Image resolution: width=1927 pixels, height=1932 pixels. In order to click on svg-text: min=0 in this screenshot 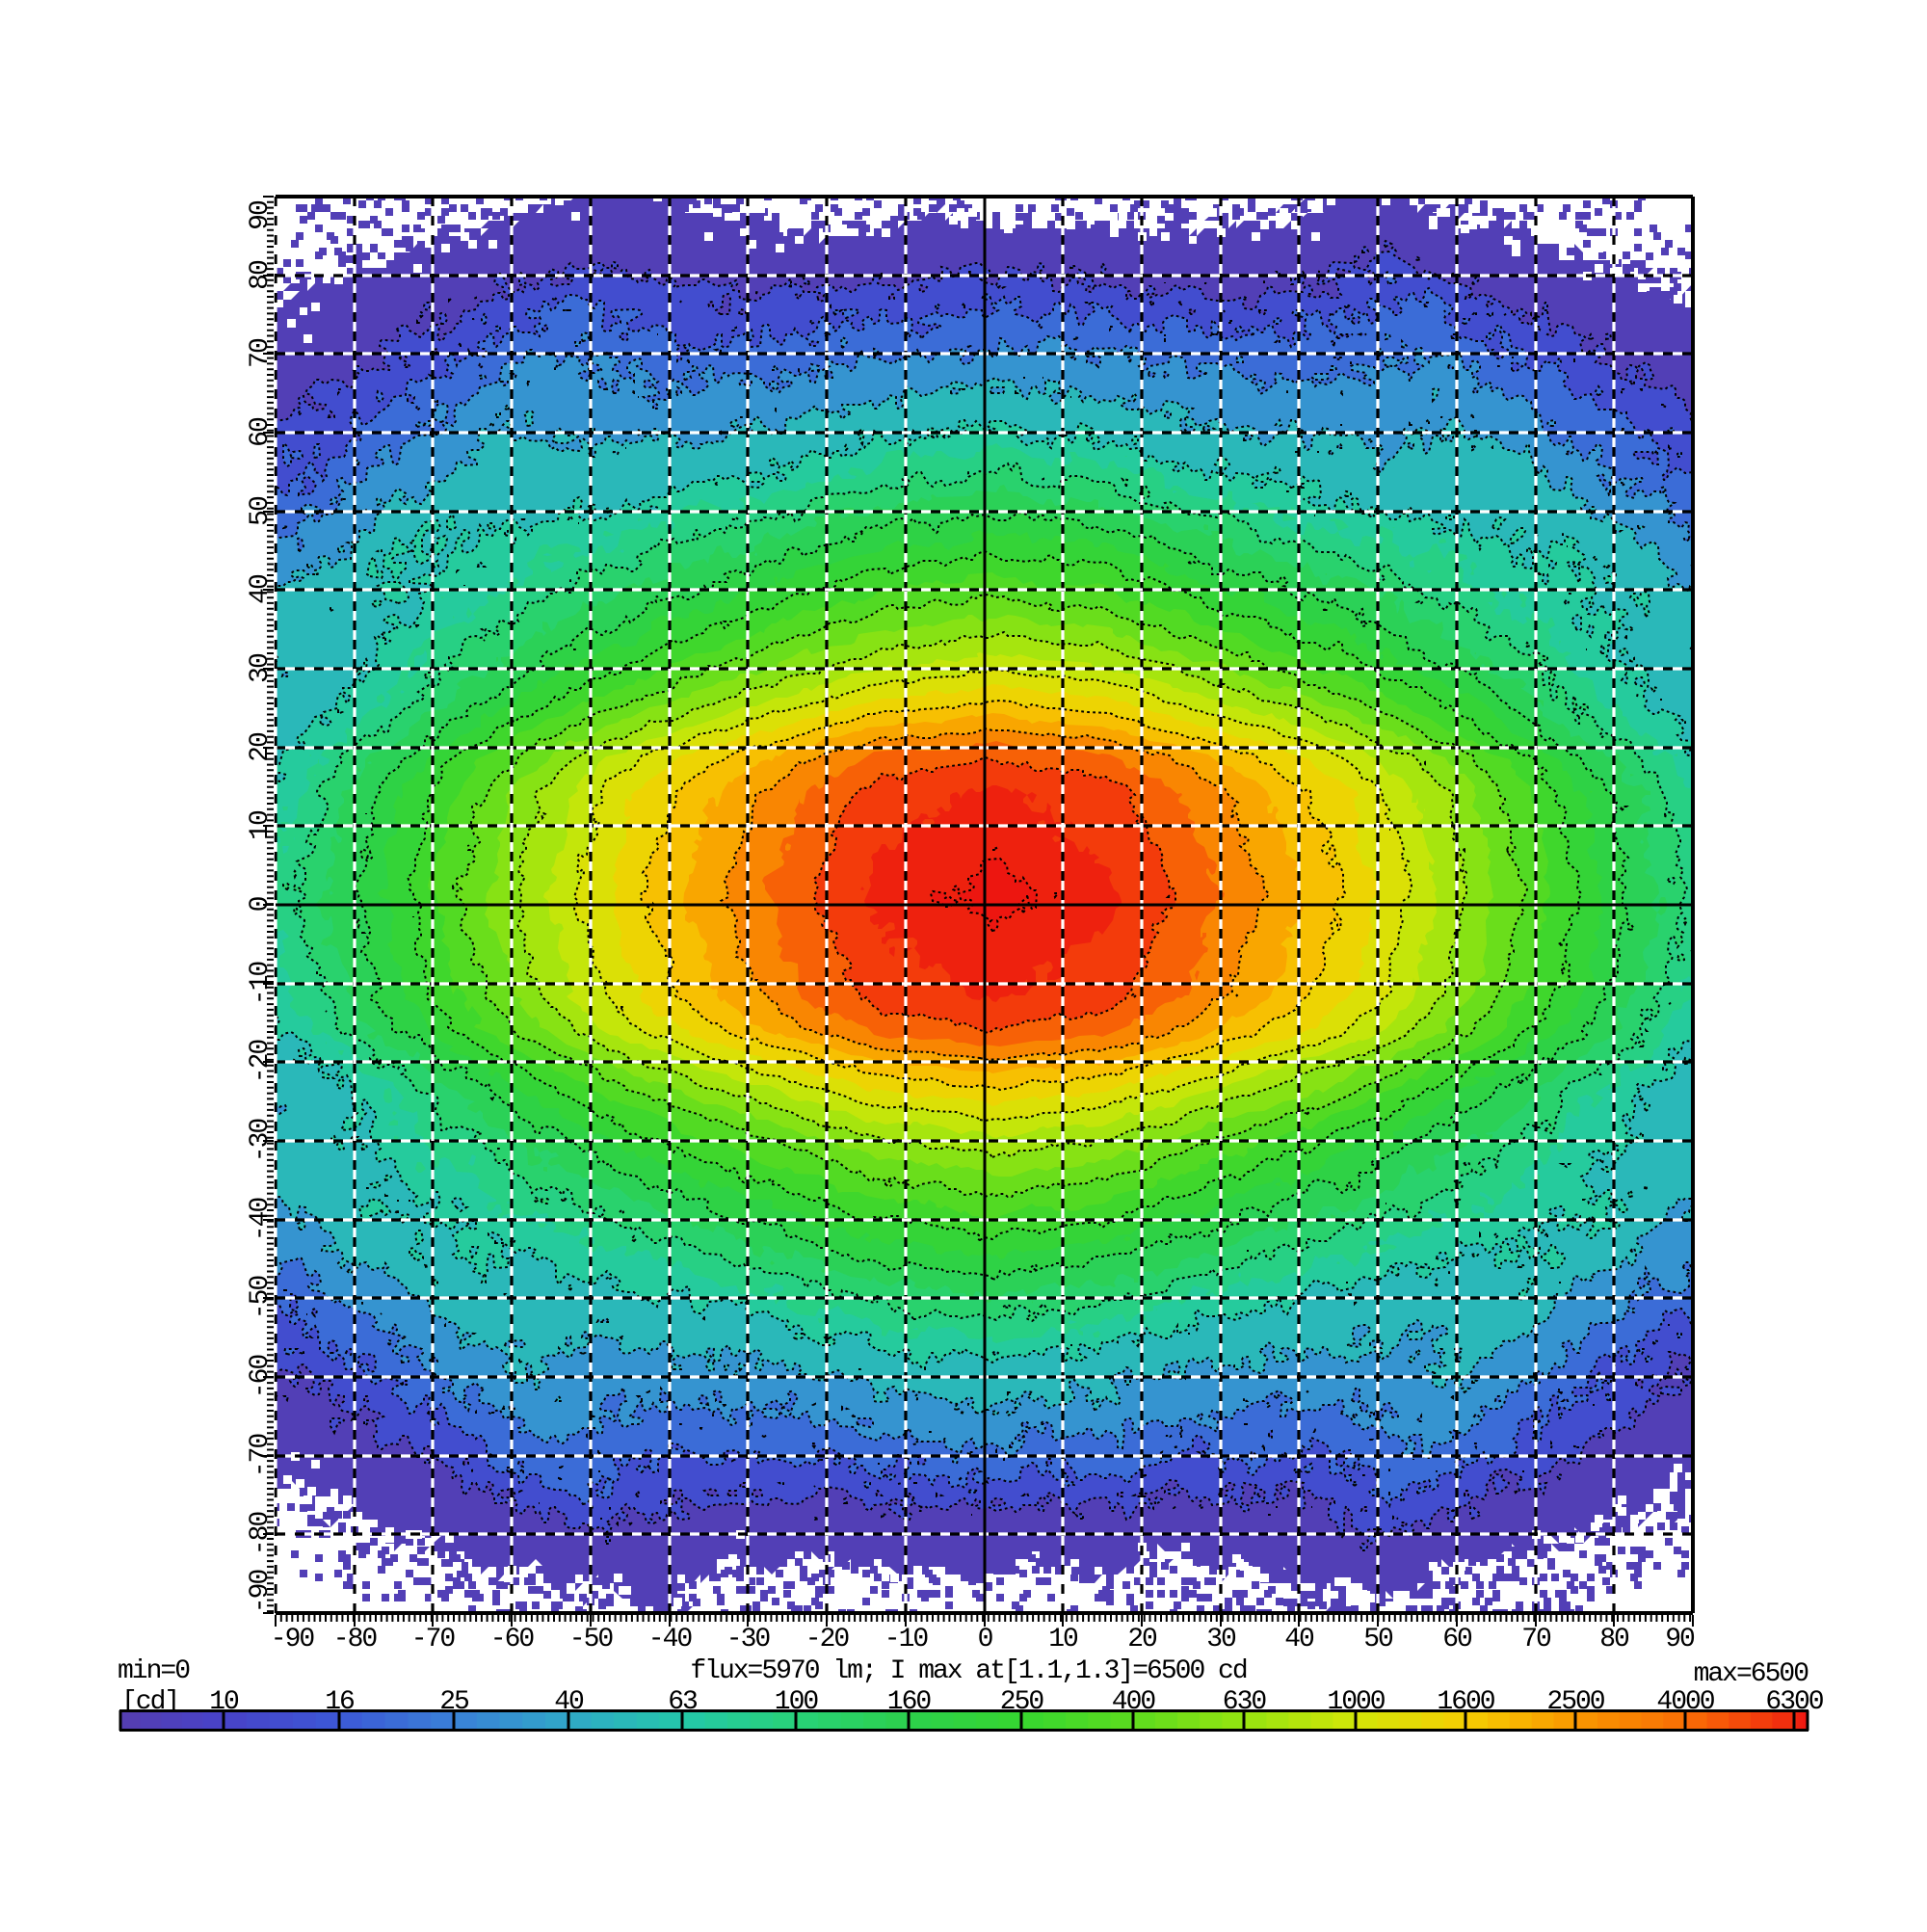, I will do `click(154, 1671)`.